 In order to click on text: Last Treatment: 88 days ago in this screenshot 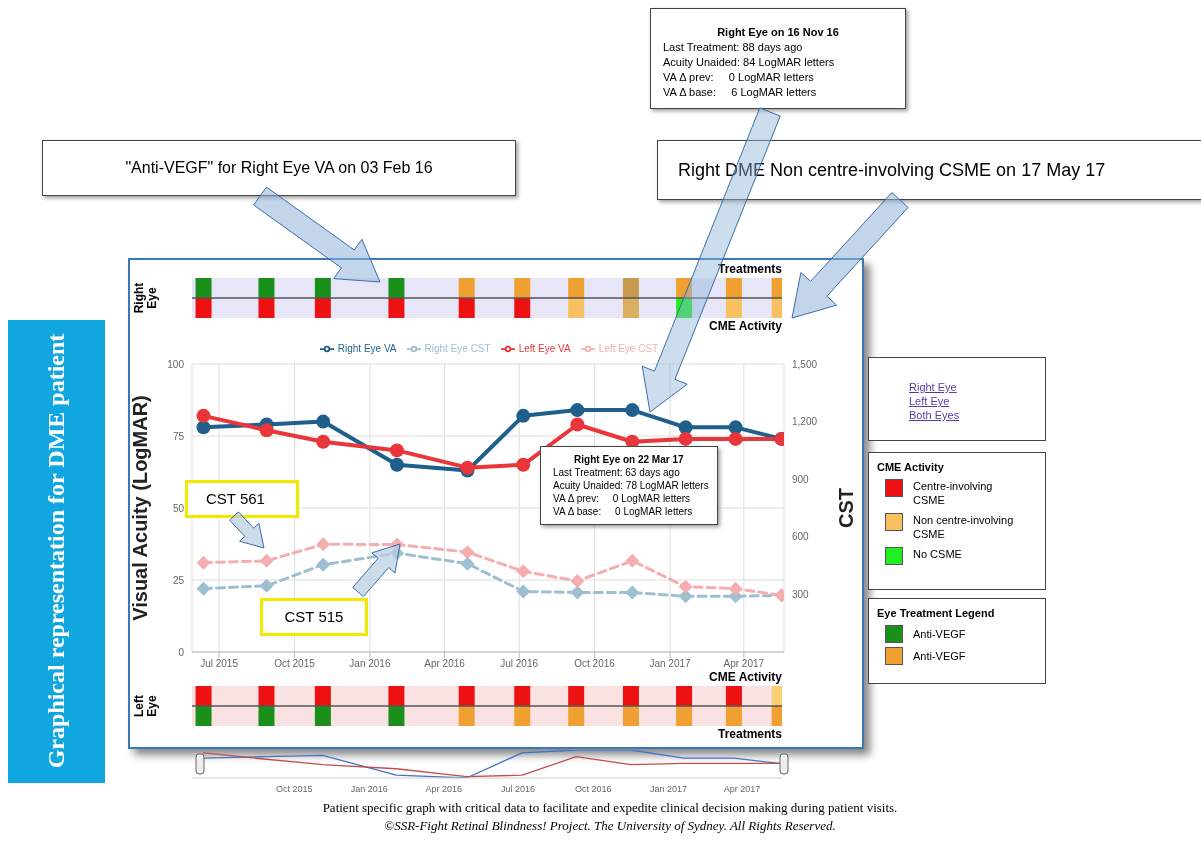, I will do `click(733, 47)`.